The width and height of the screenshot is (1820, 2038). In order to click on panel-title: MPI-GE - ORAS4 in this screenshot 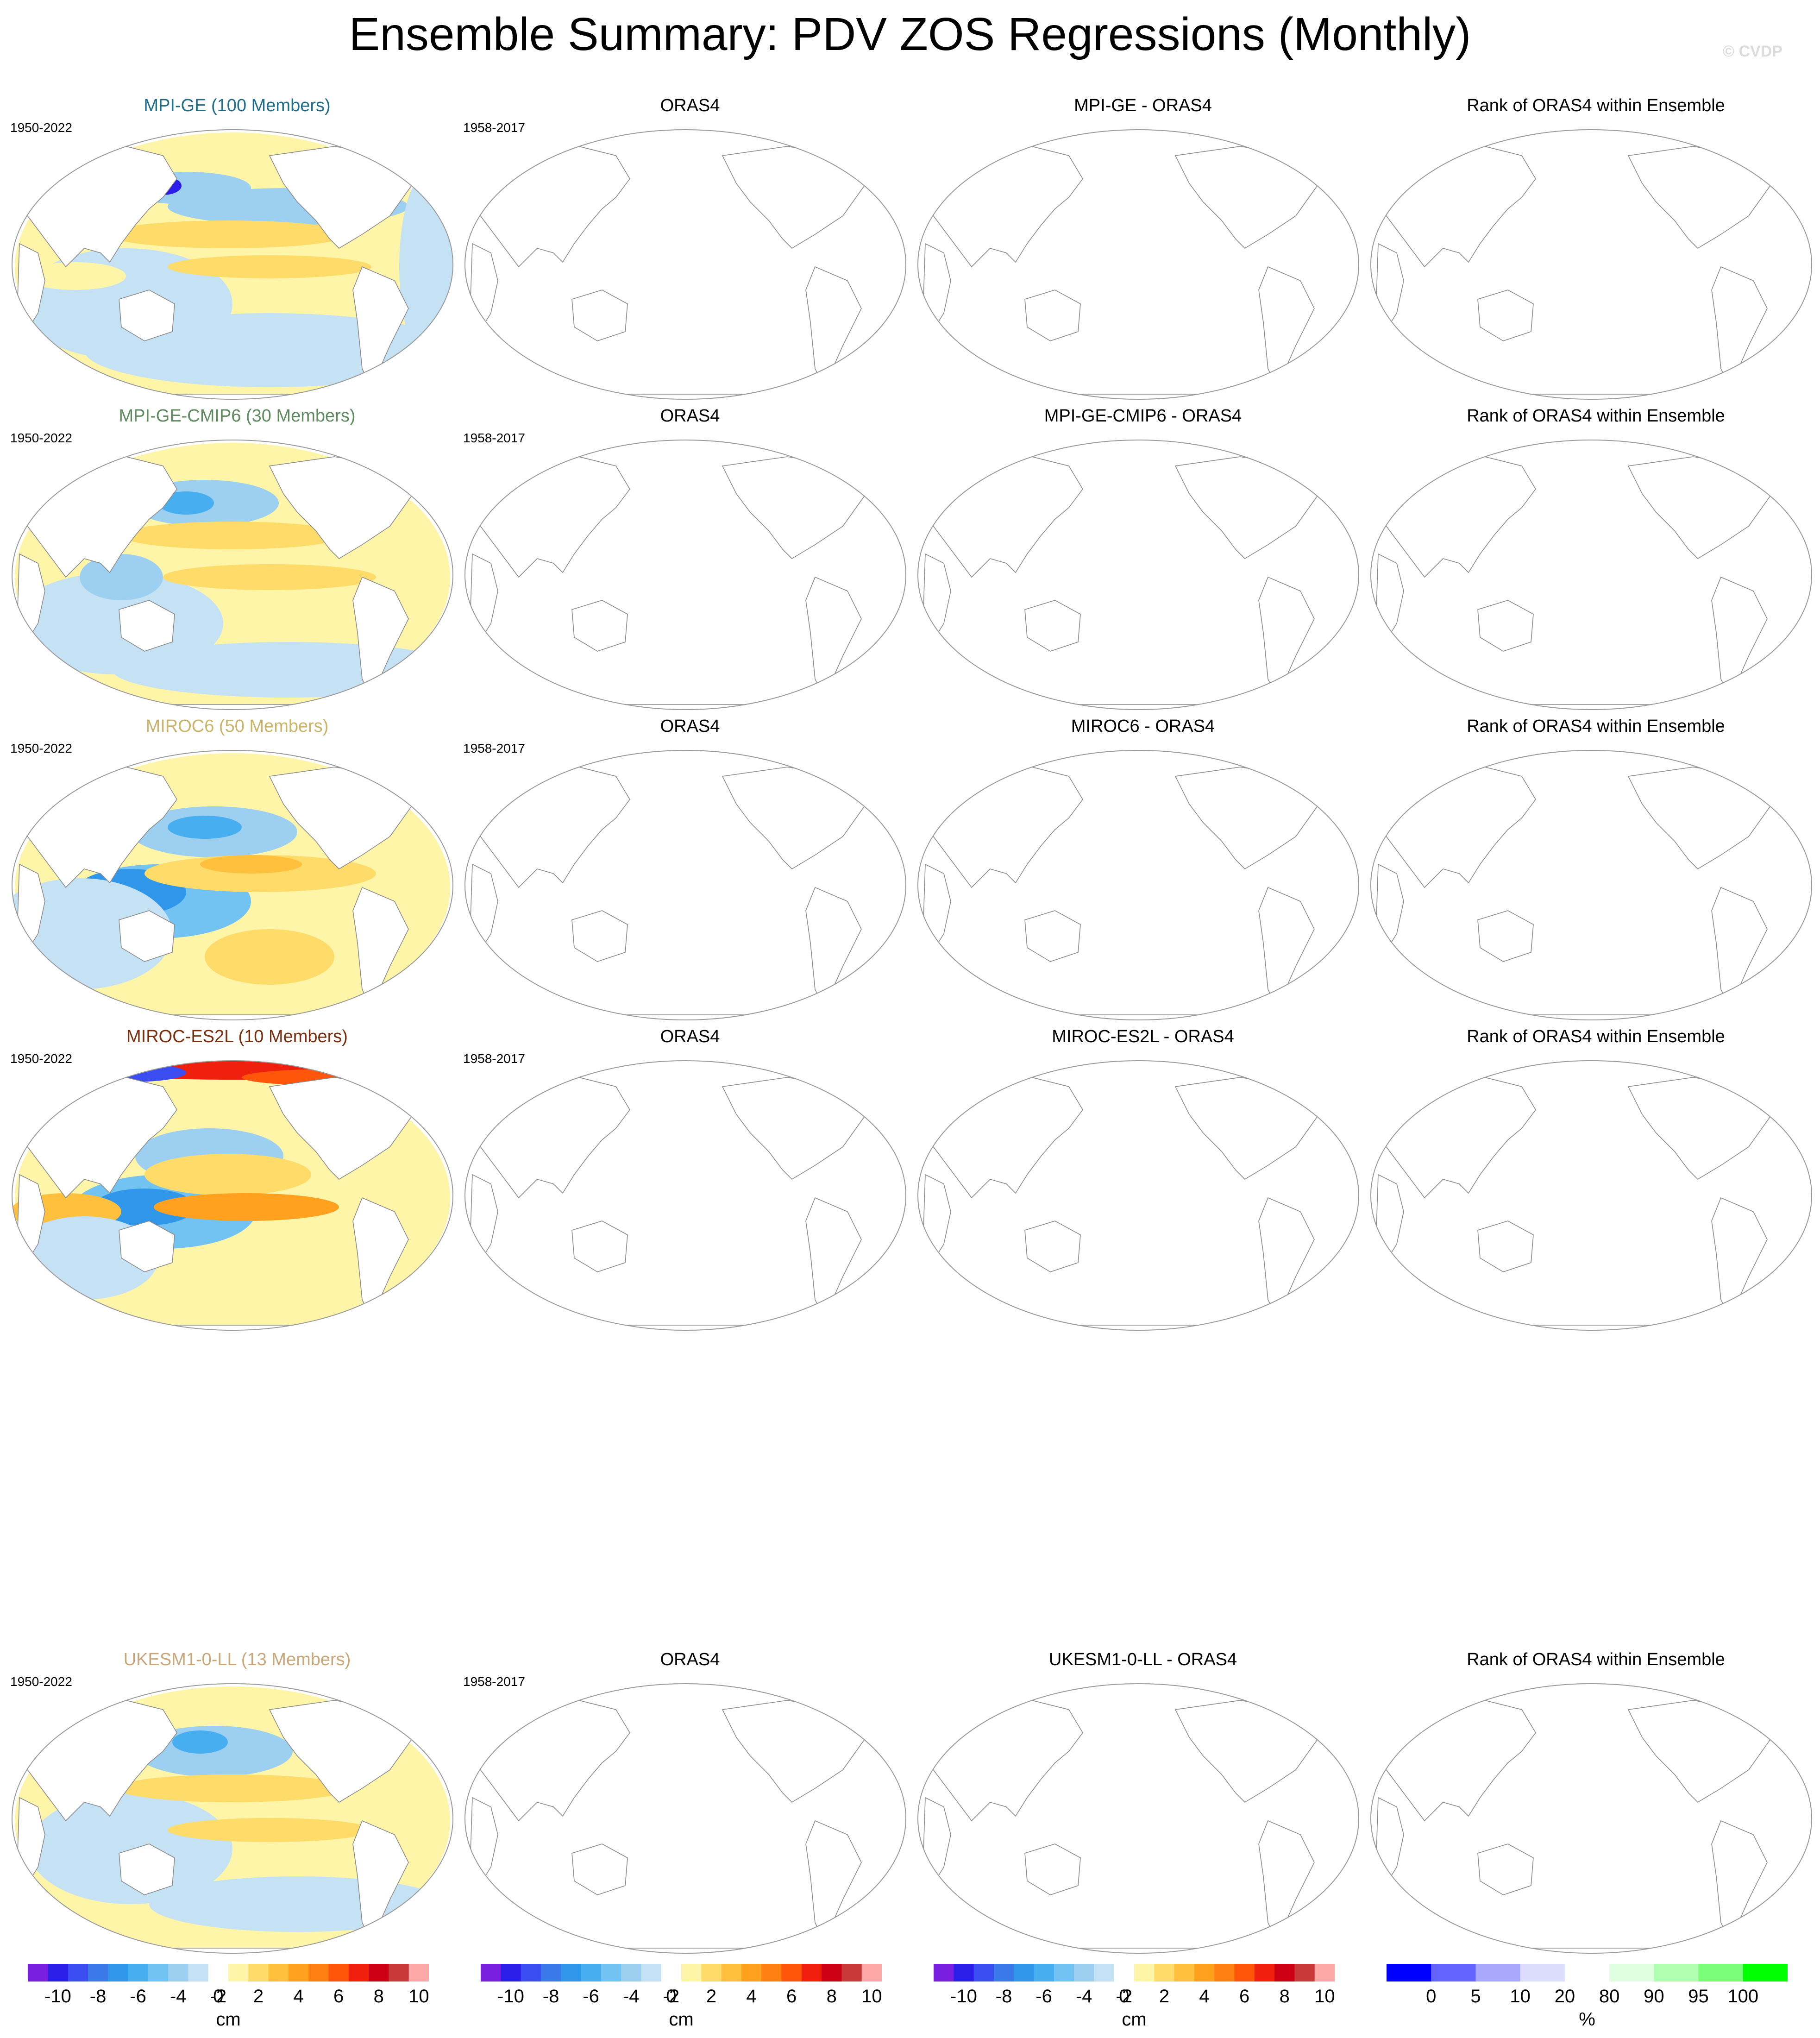, I will do `click(1143, 106)`.